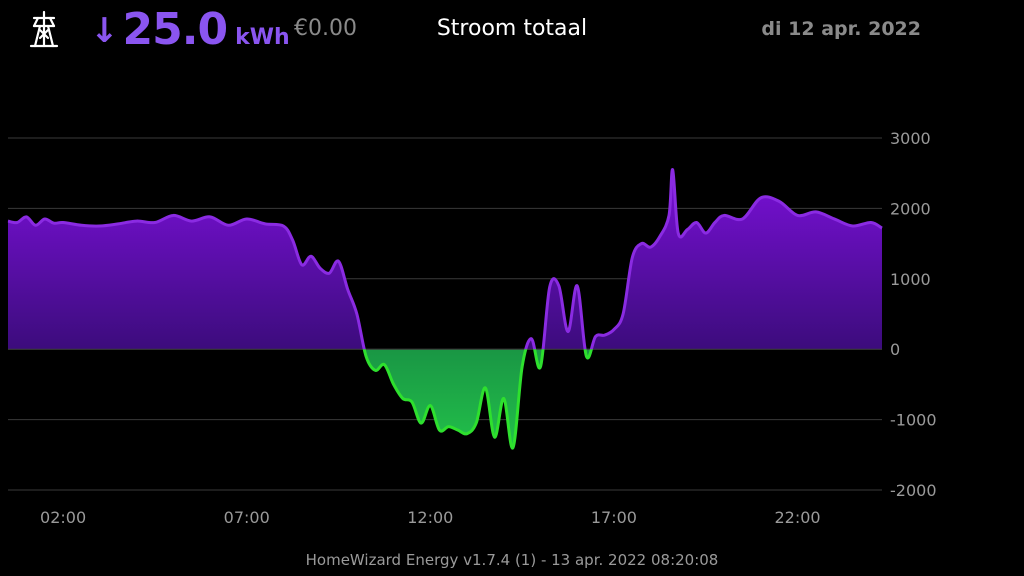 The height and width of the screenshot is (576, 1024). What do you see at coordinates (262, 37) in the screenshot?
I see `energy-unit: kWh` at bounding box center [262, 37].